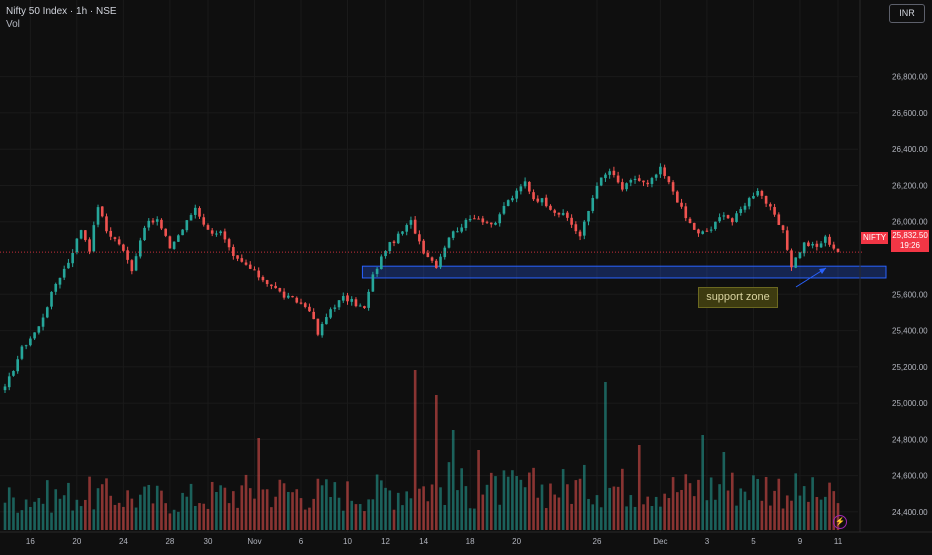 This screenshot has height=555, width=932. I want to click on x-tick-label: 16, so click(30, 541).